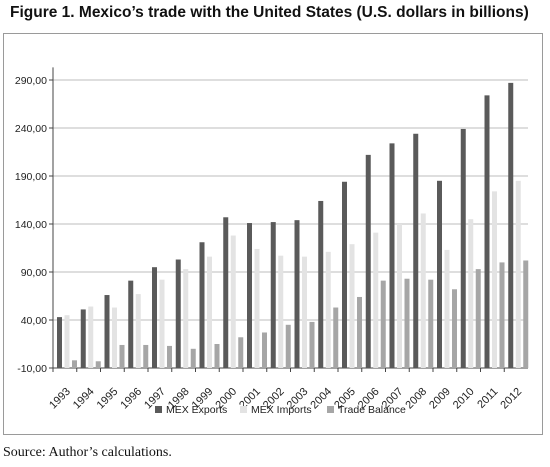 This screenshot has height=467, width=550. I want to click on x-tick-label: 2010, so click(464, 399).